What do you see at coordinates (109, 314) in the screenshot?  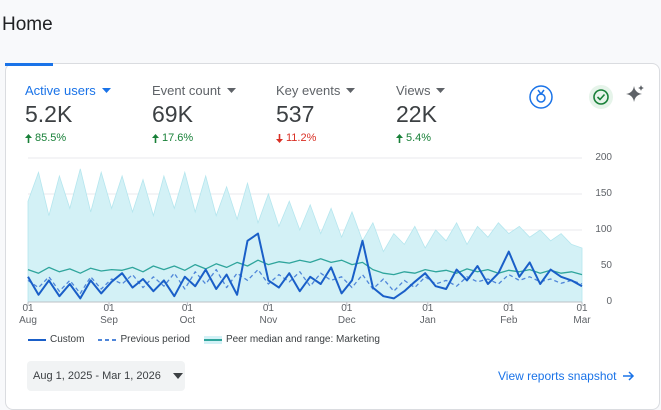 I see `x-tick-label: 01 Sep` at bounding box center [109, 314].